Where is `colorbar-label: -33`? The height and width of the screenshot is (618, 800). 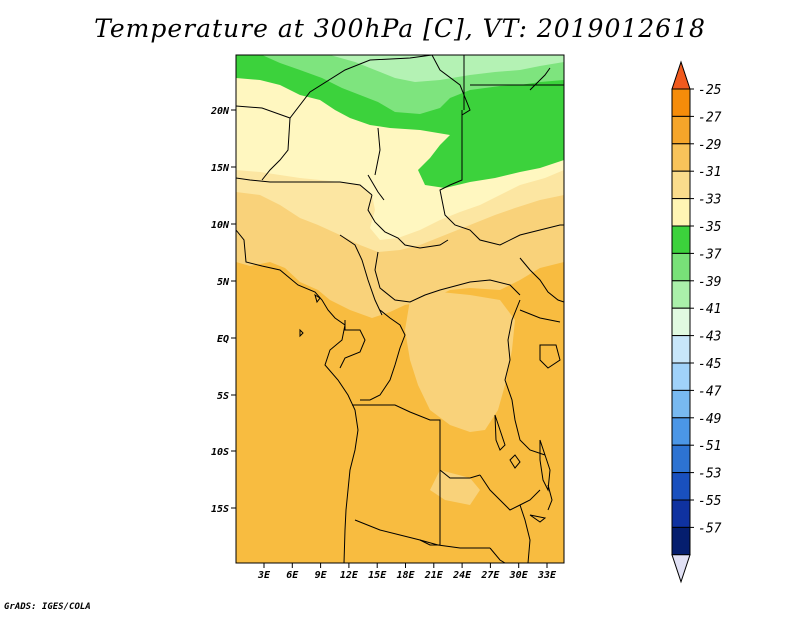 colorbar-label: -33 is located at coordinates (709, 200).